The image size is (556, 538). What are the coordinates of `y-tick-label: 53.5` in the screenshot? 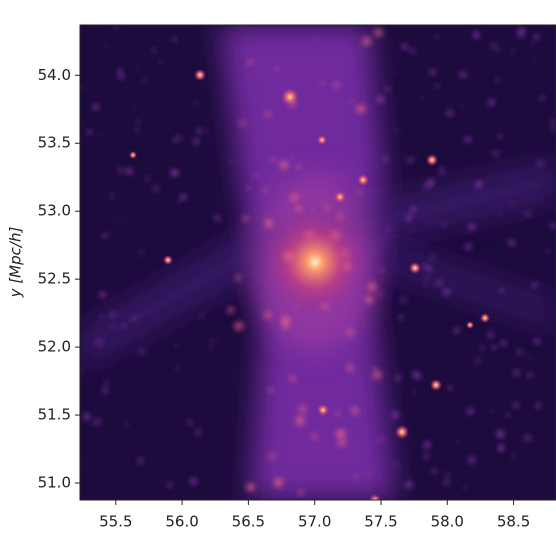 It's located at (54, 143).